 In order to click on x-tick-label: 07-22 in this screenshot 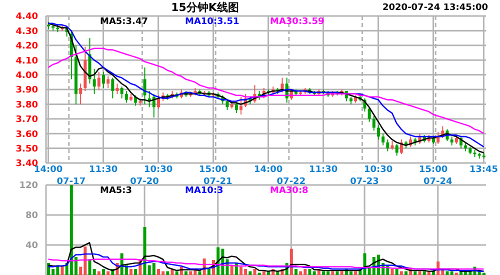, I will do `click(291, 182)`.